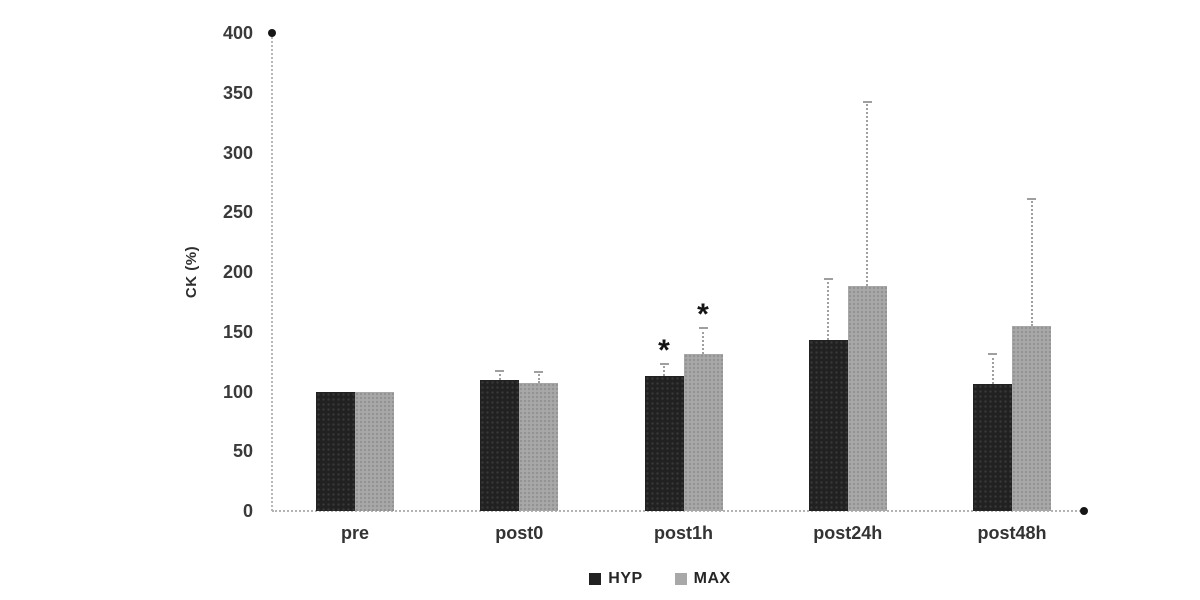 The image size is (1200, 600). Describe the element at coordinates (237, 152) in the screenshot. I see `y-tick-label: 300` at that location.